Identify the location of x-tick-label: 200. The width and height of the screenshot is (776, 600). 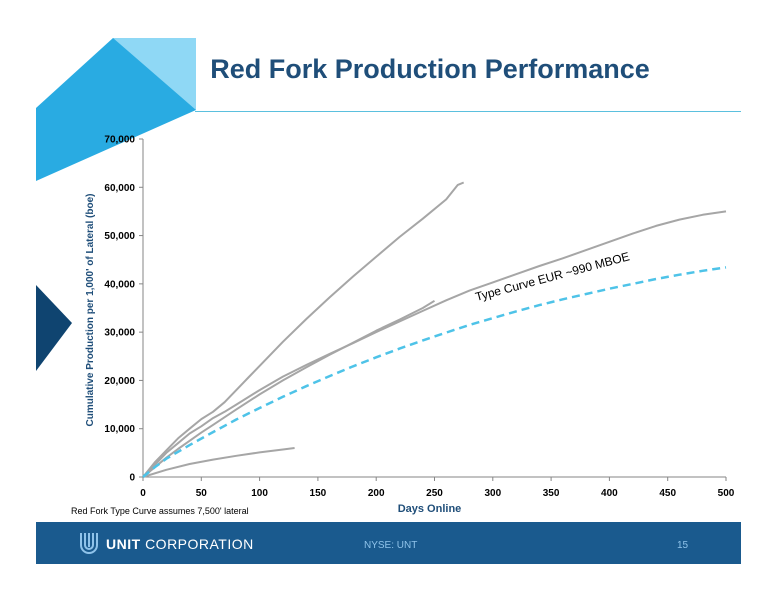
(376, 493).